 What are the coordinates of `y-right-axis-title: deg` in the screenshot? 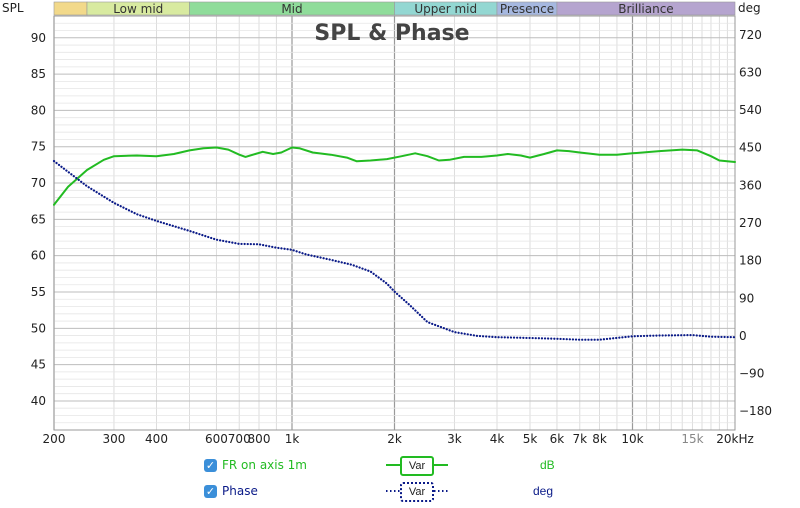 It's located at (749, 8).